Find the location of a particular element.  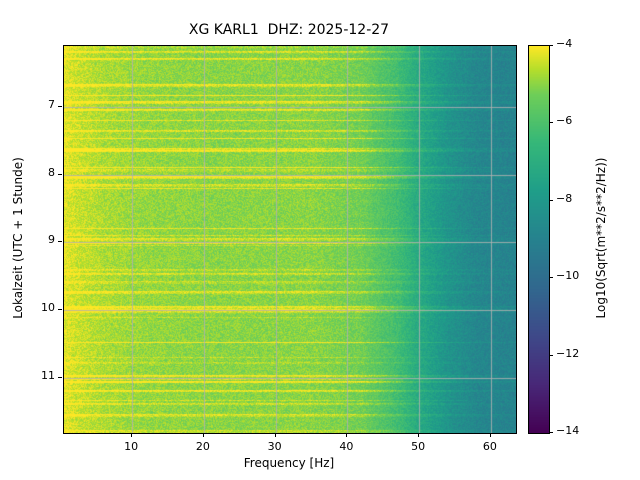

x-tick-label: 60 is located at coordinates (489, 446).